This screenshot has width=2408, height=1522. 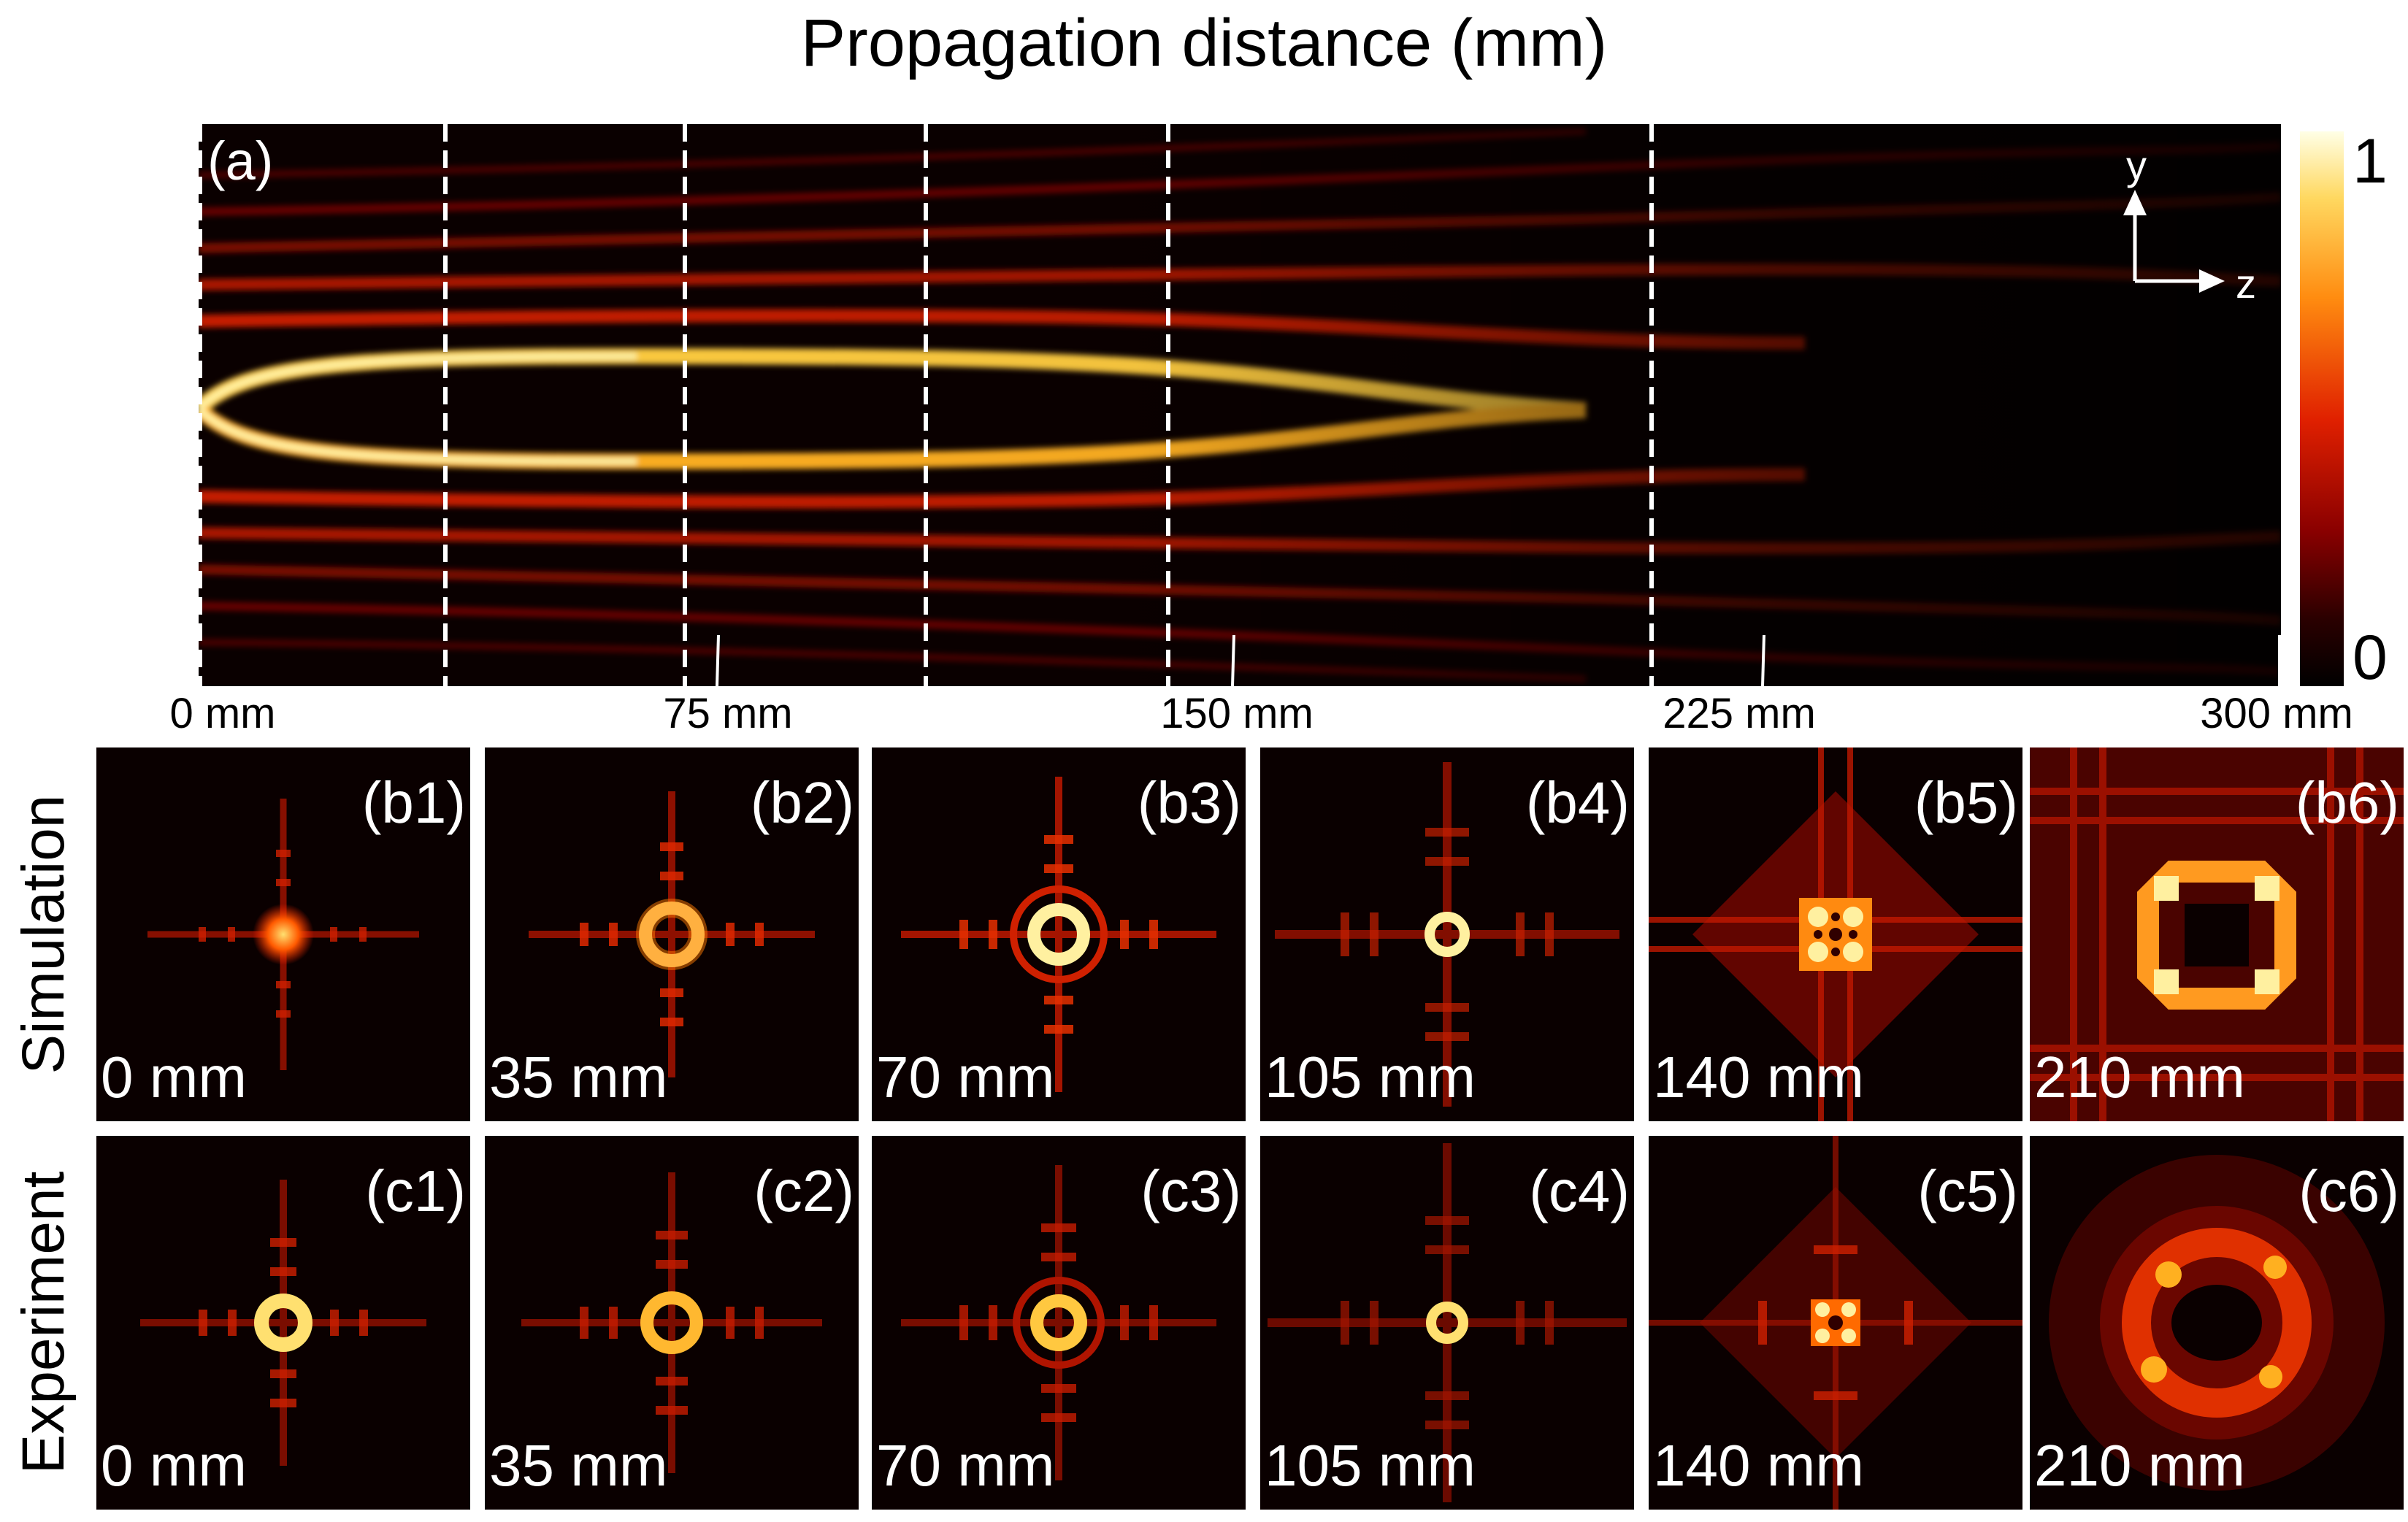 I want to click on simulation-row-title: Simulation, so click(x=43, y=934).